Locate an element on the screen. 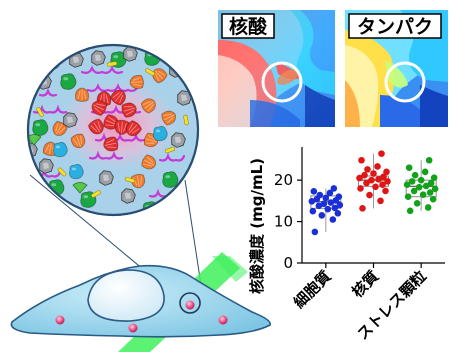 This screenshot has width=455, height=352. zoomed-granule-marker is located at coordinates (190, 303).